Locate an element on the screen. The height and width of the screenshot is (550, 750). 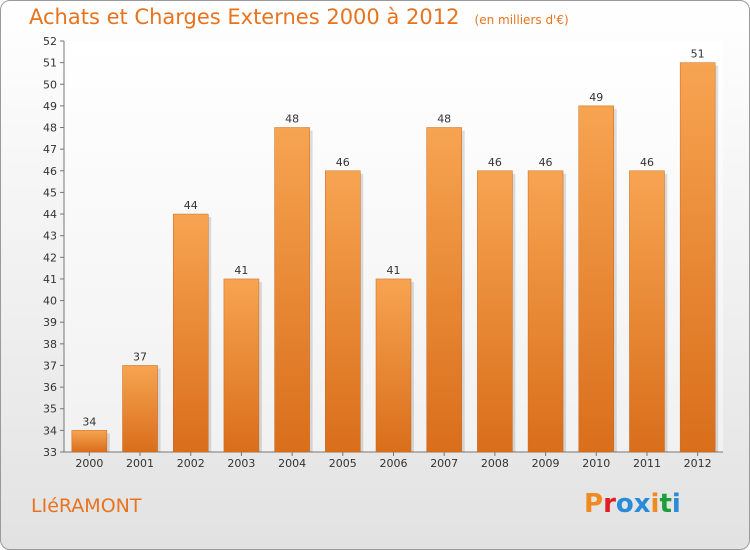
logo-letter: r is located at coordinates (609, 504).